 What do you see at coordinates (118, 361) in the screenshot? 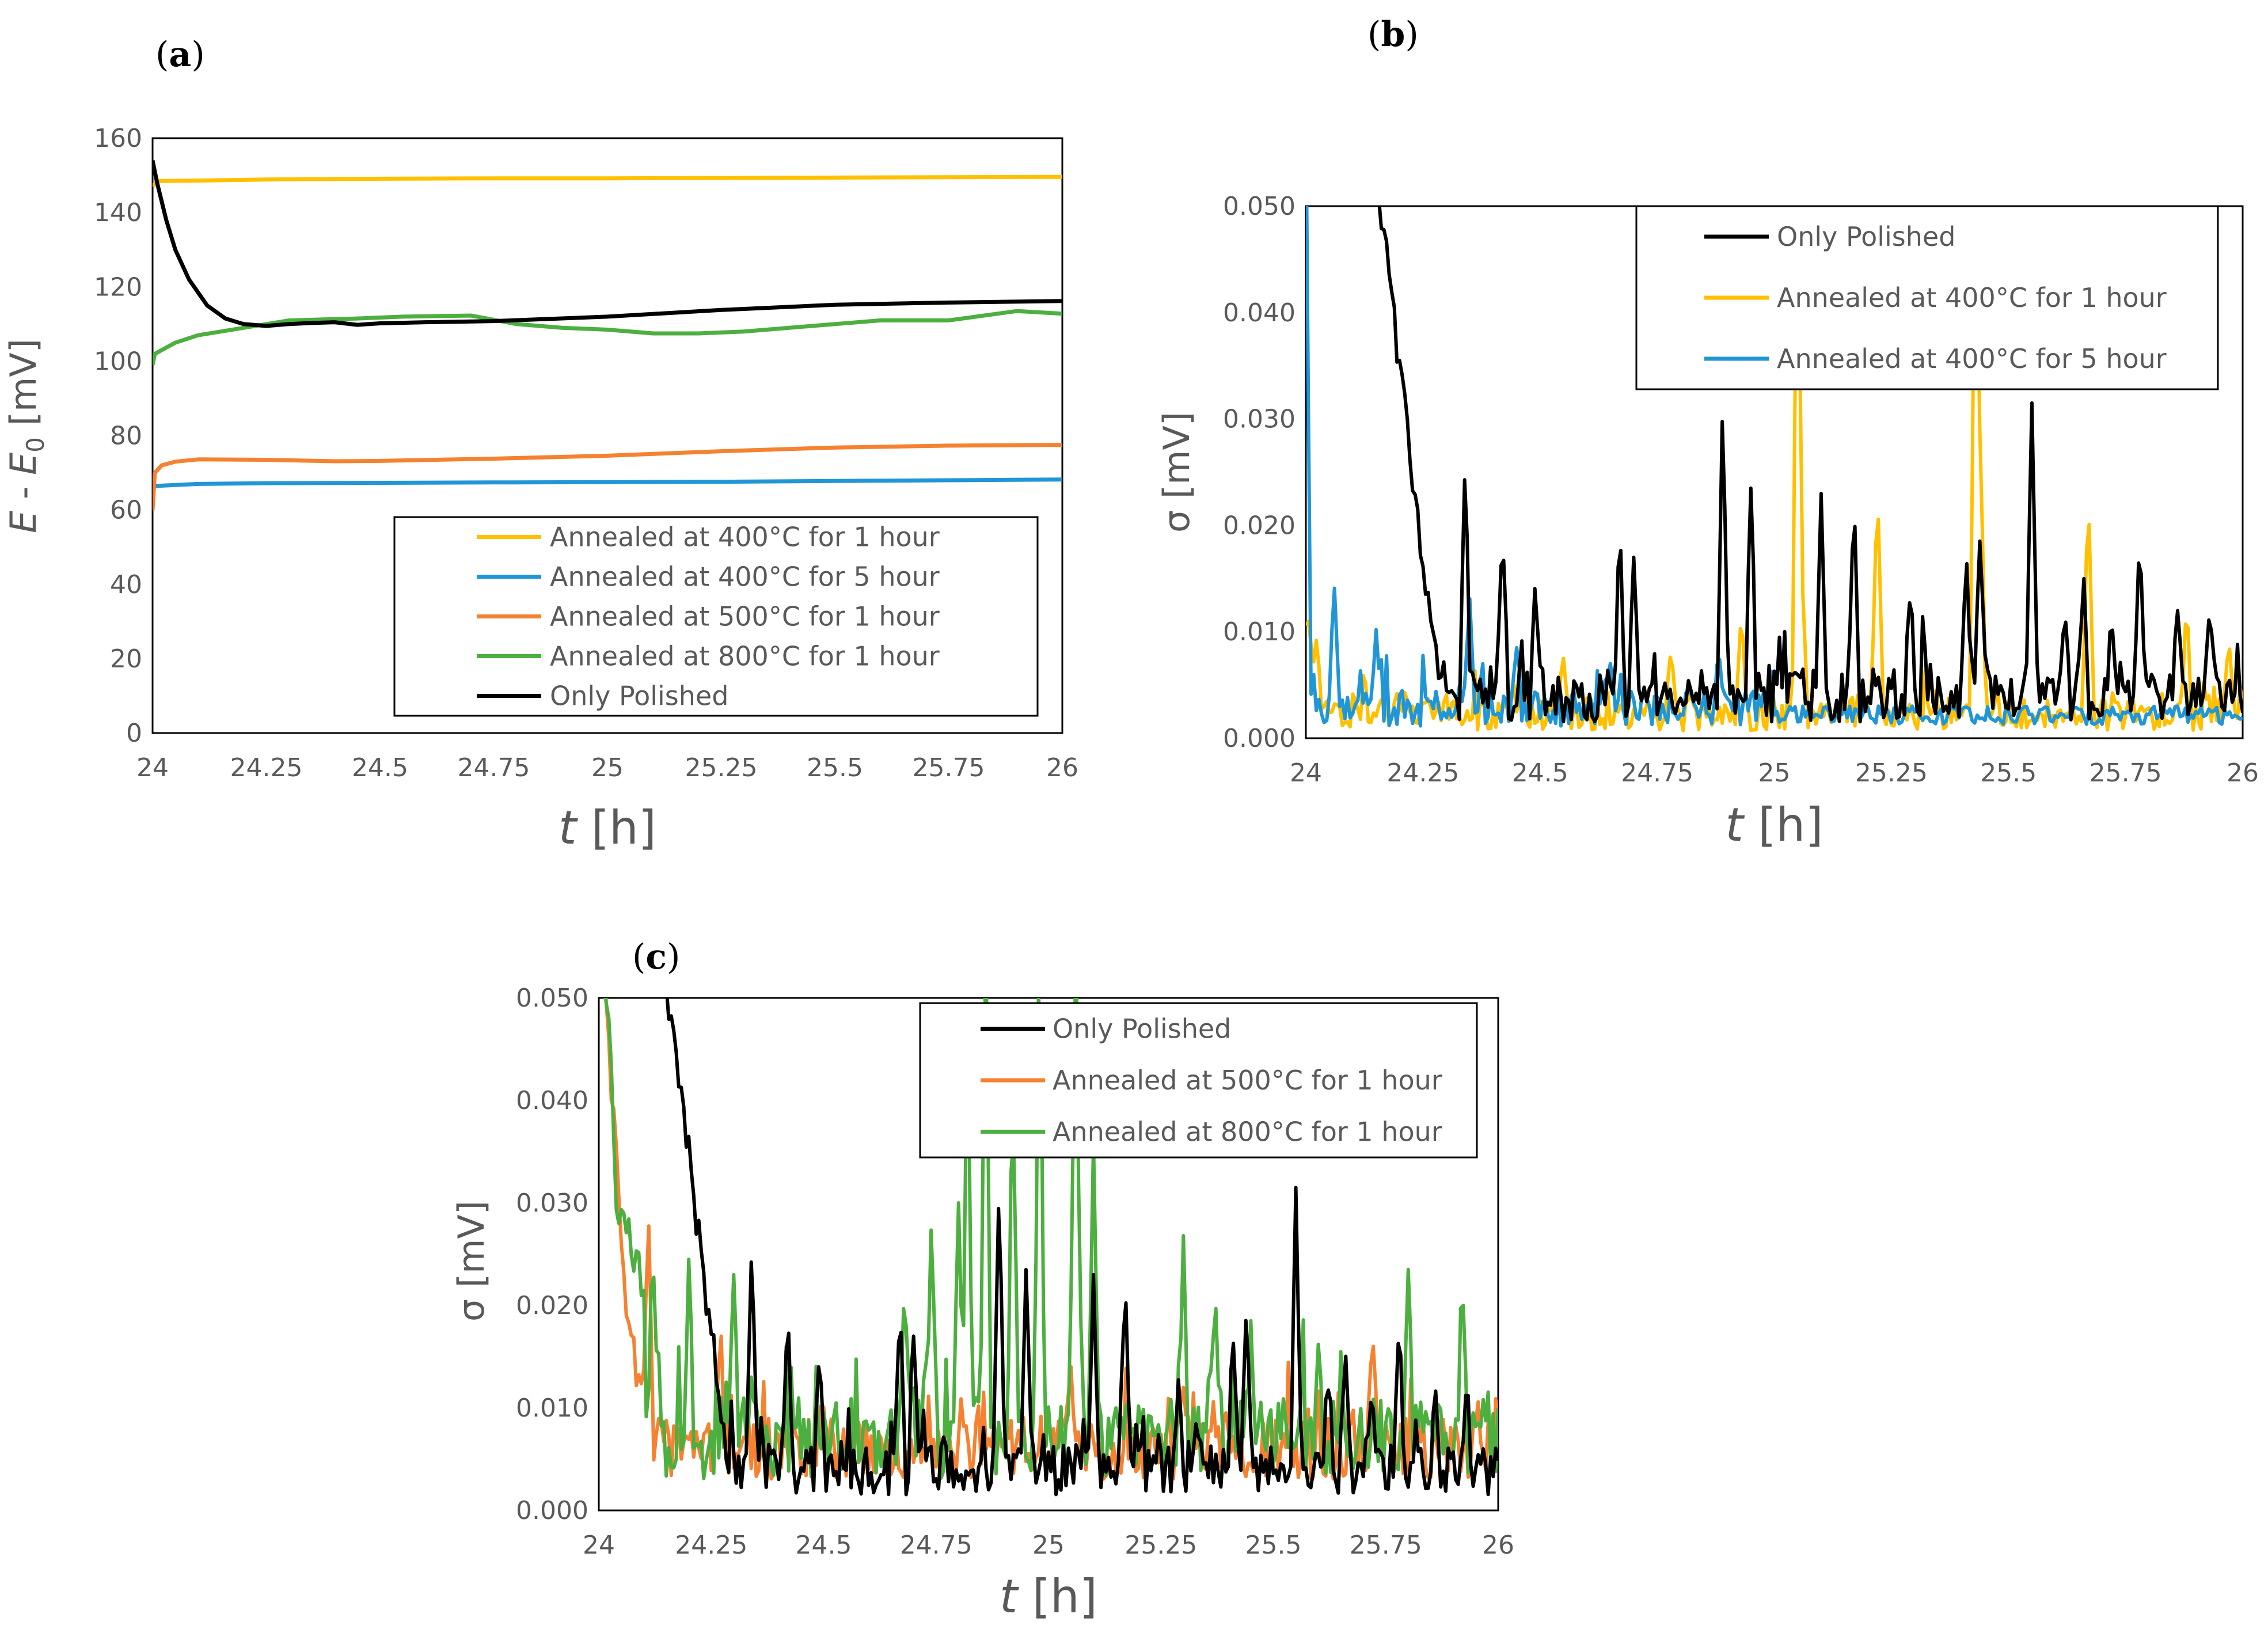
I see `y-tick-label: 100` at bounding box center [118, 361].